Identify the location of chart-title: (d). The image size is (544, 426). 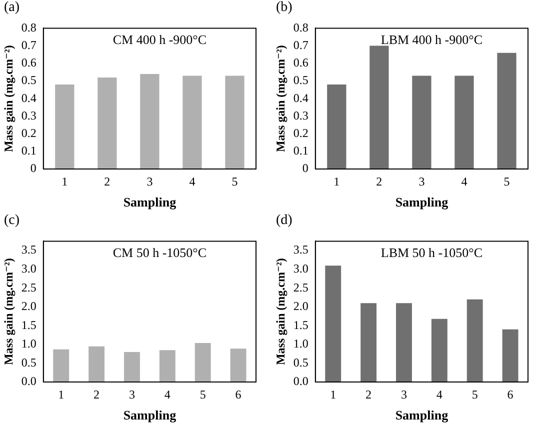
(284, 221).